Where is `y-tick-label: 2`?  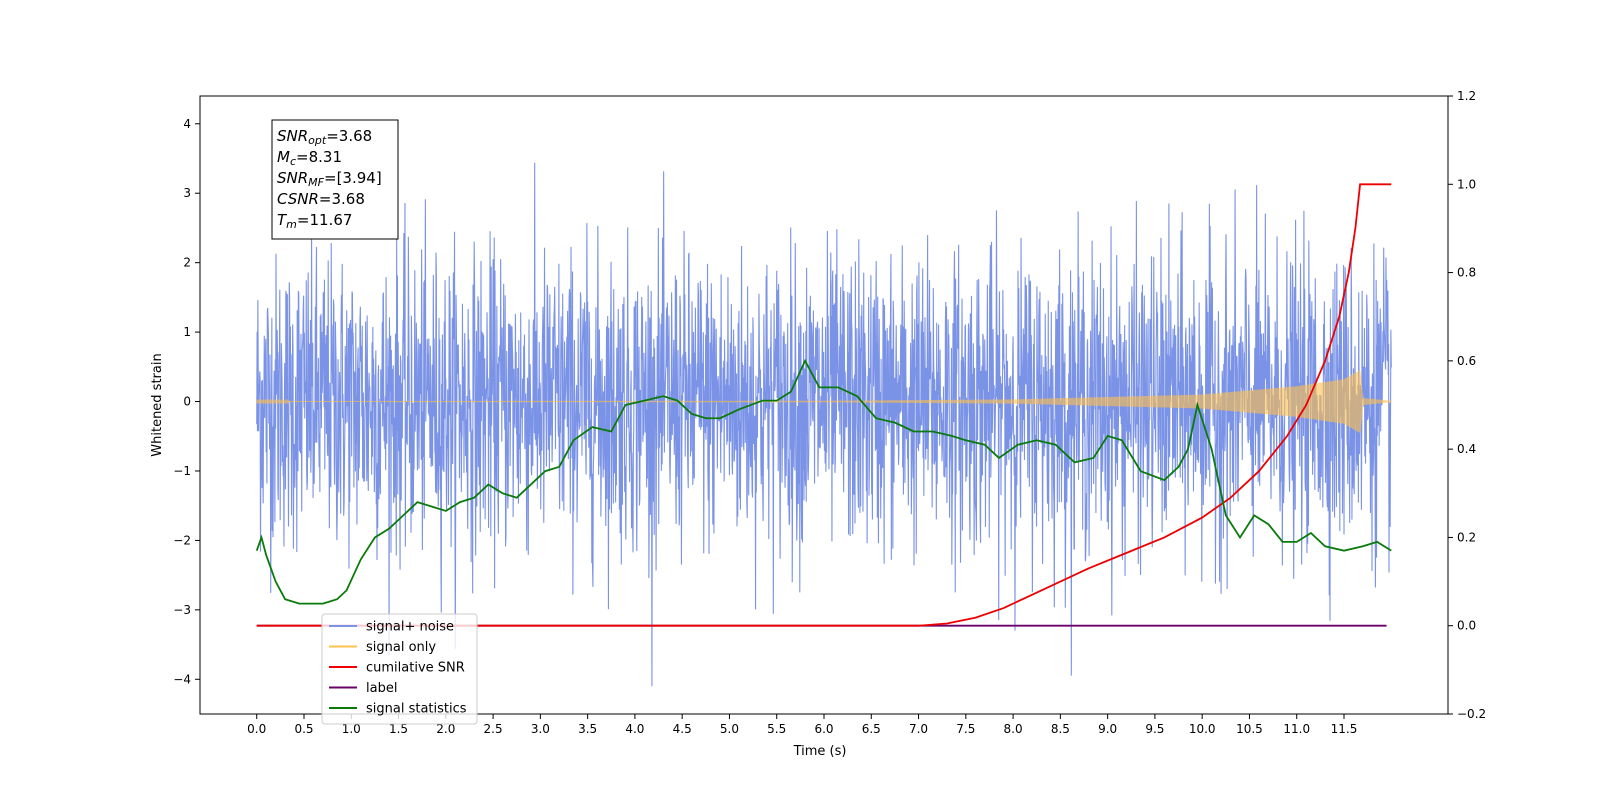 y-tick-label: 2 is located at coordinates (187, 263).